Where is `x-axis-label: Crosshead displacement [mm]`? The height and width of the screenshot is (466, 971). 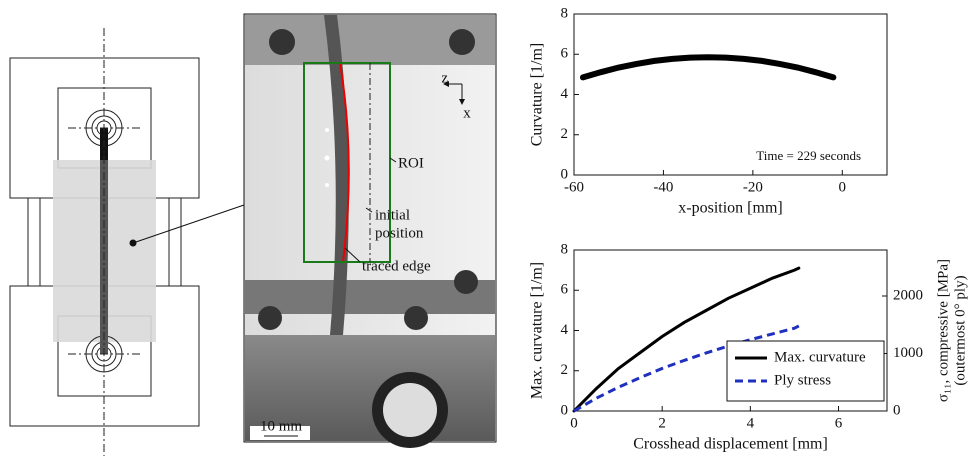 x-axis-label: Crosshead displacement [mm] is located at coordinates (730, 444).